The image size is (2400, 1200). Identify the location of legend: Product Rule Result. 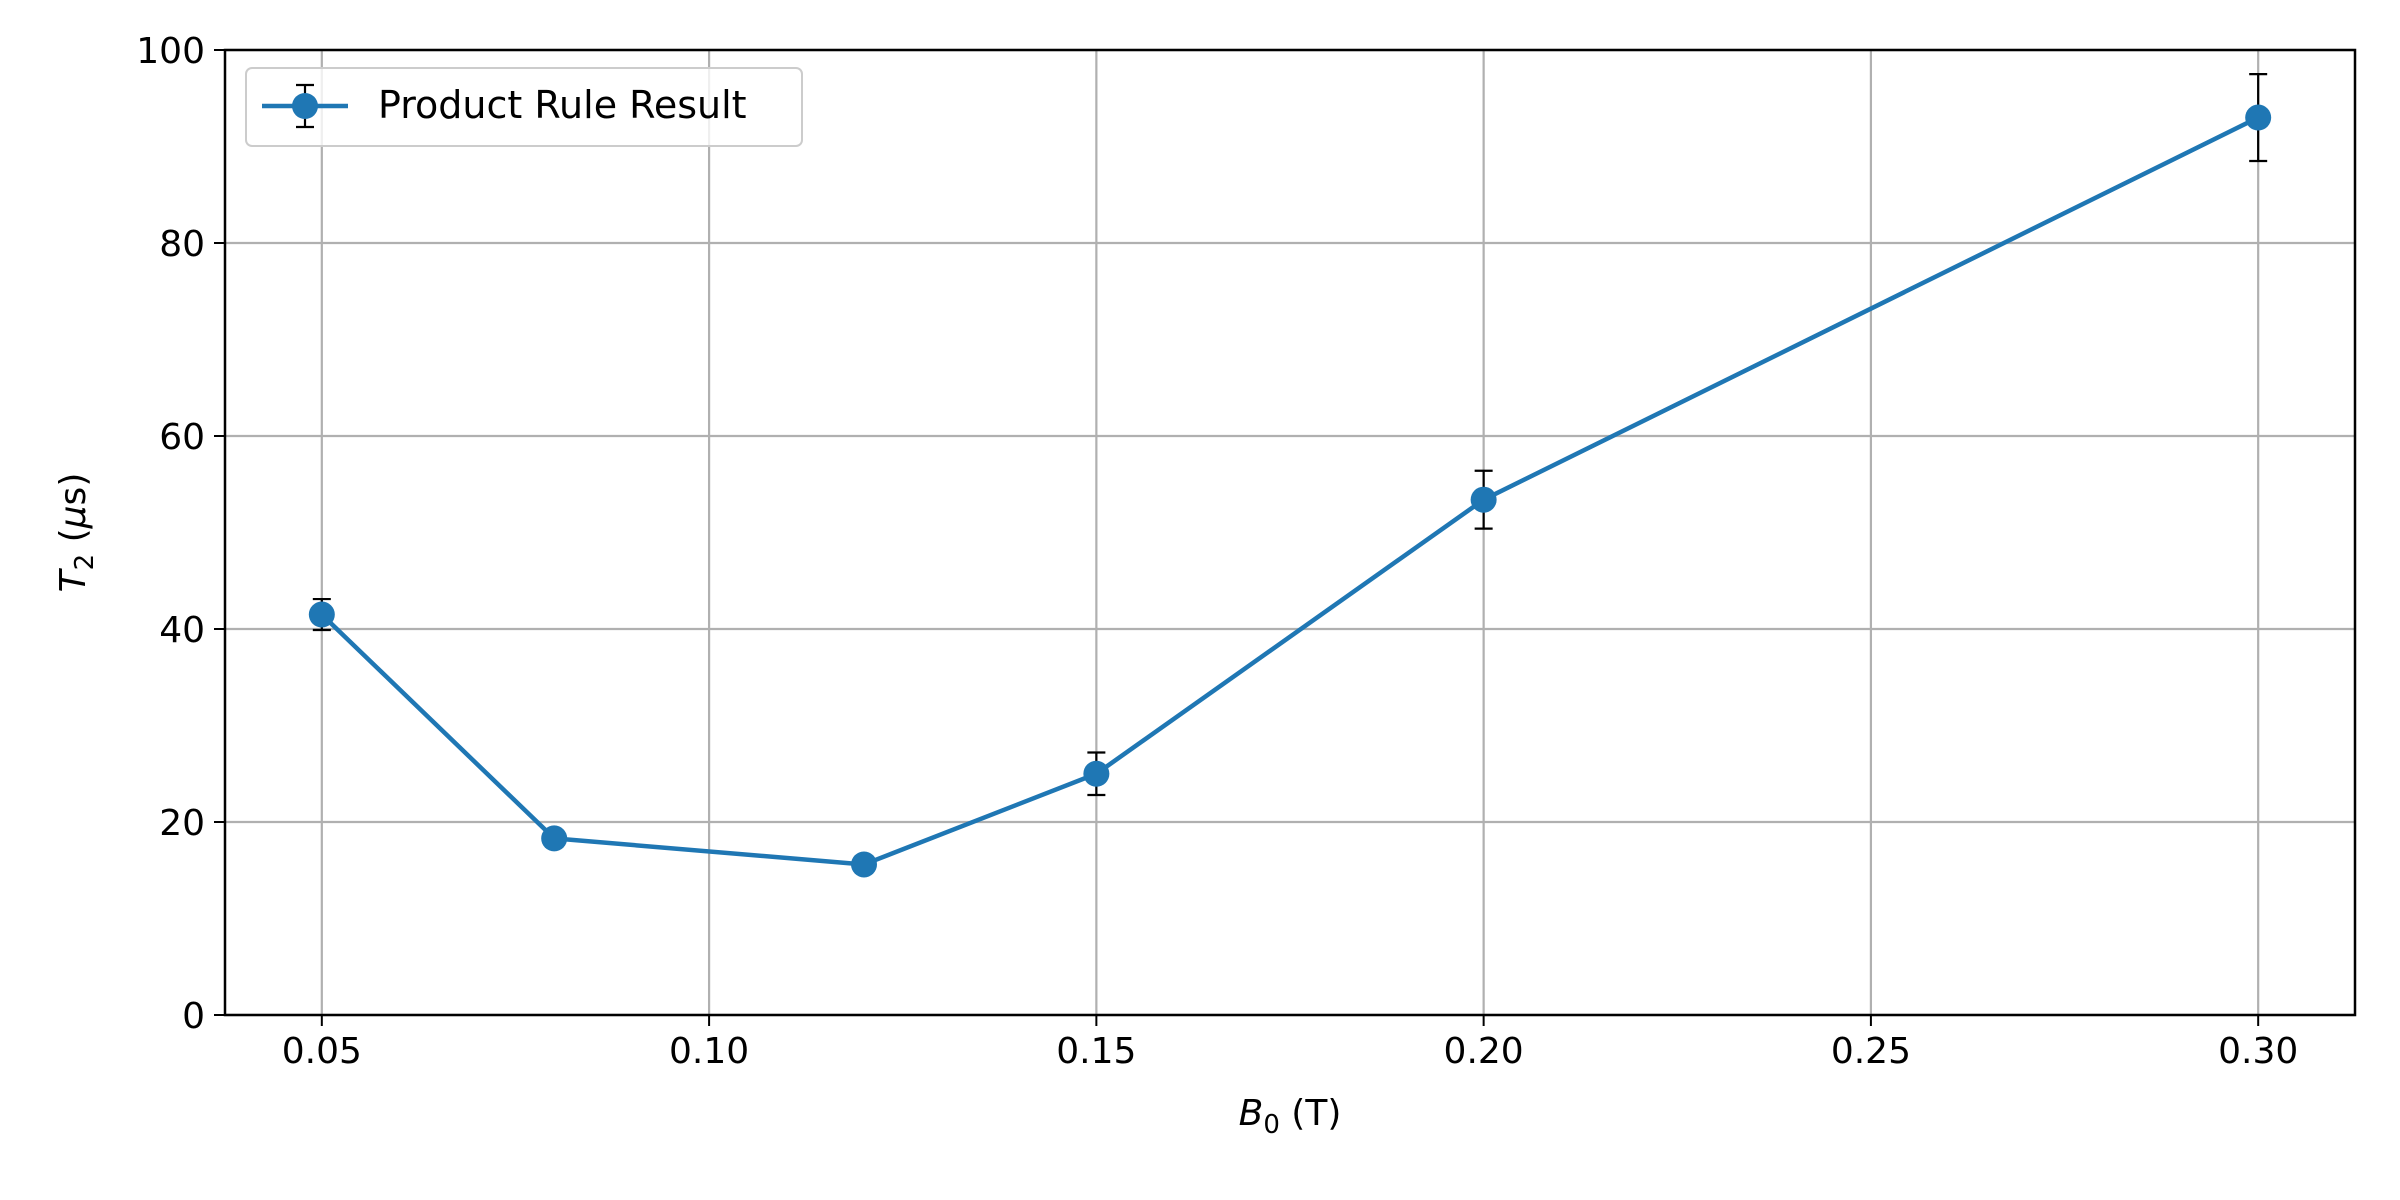
(524, 107).